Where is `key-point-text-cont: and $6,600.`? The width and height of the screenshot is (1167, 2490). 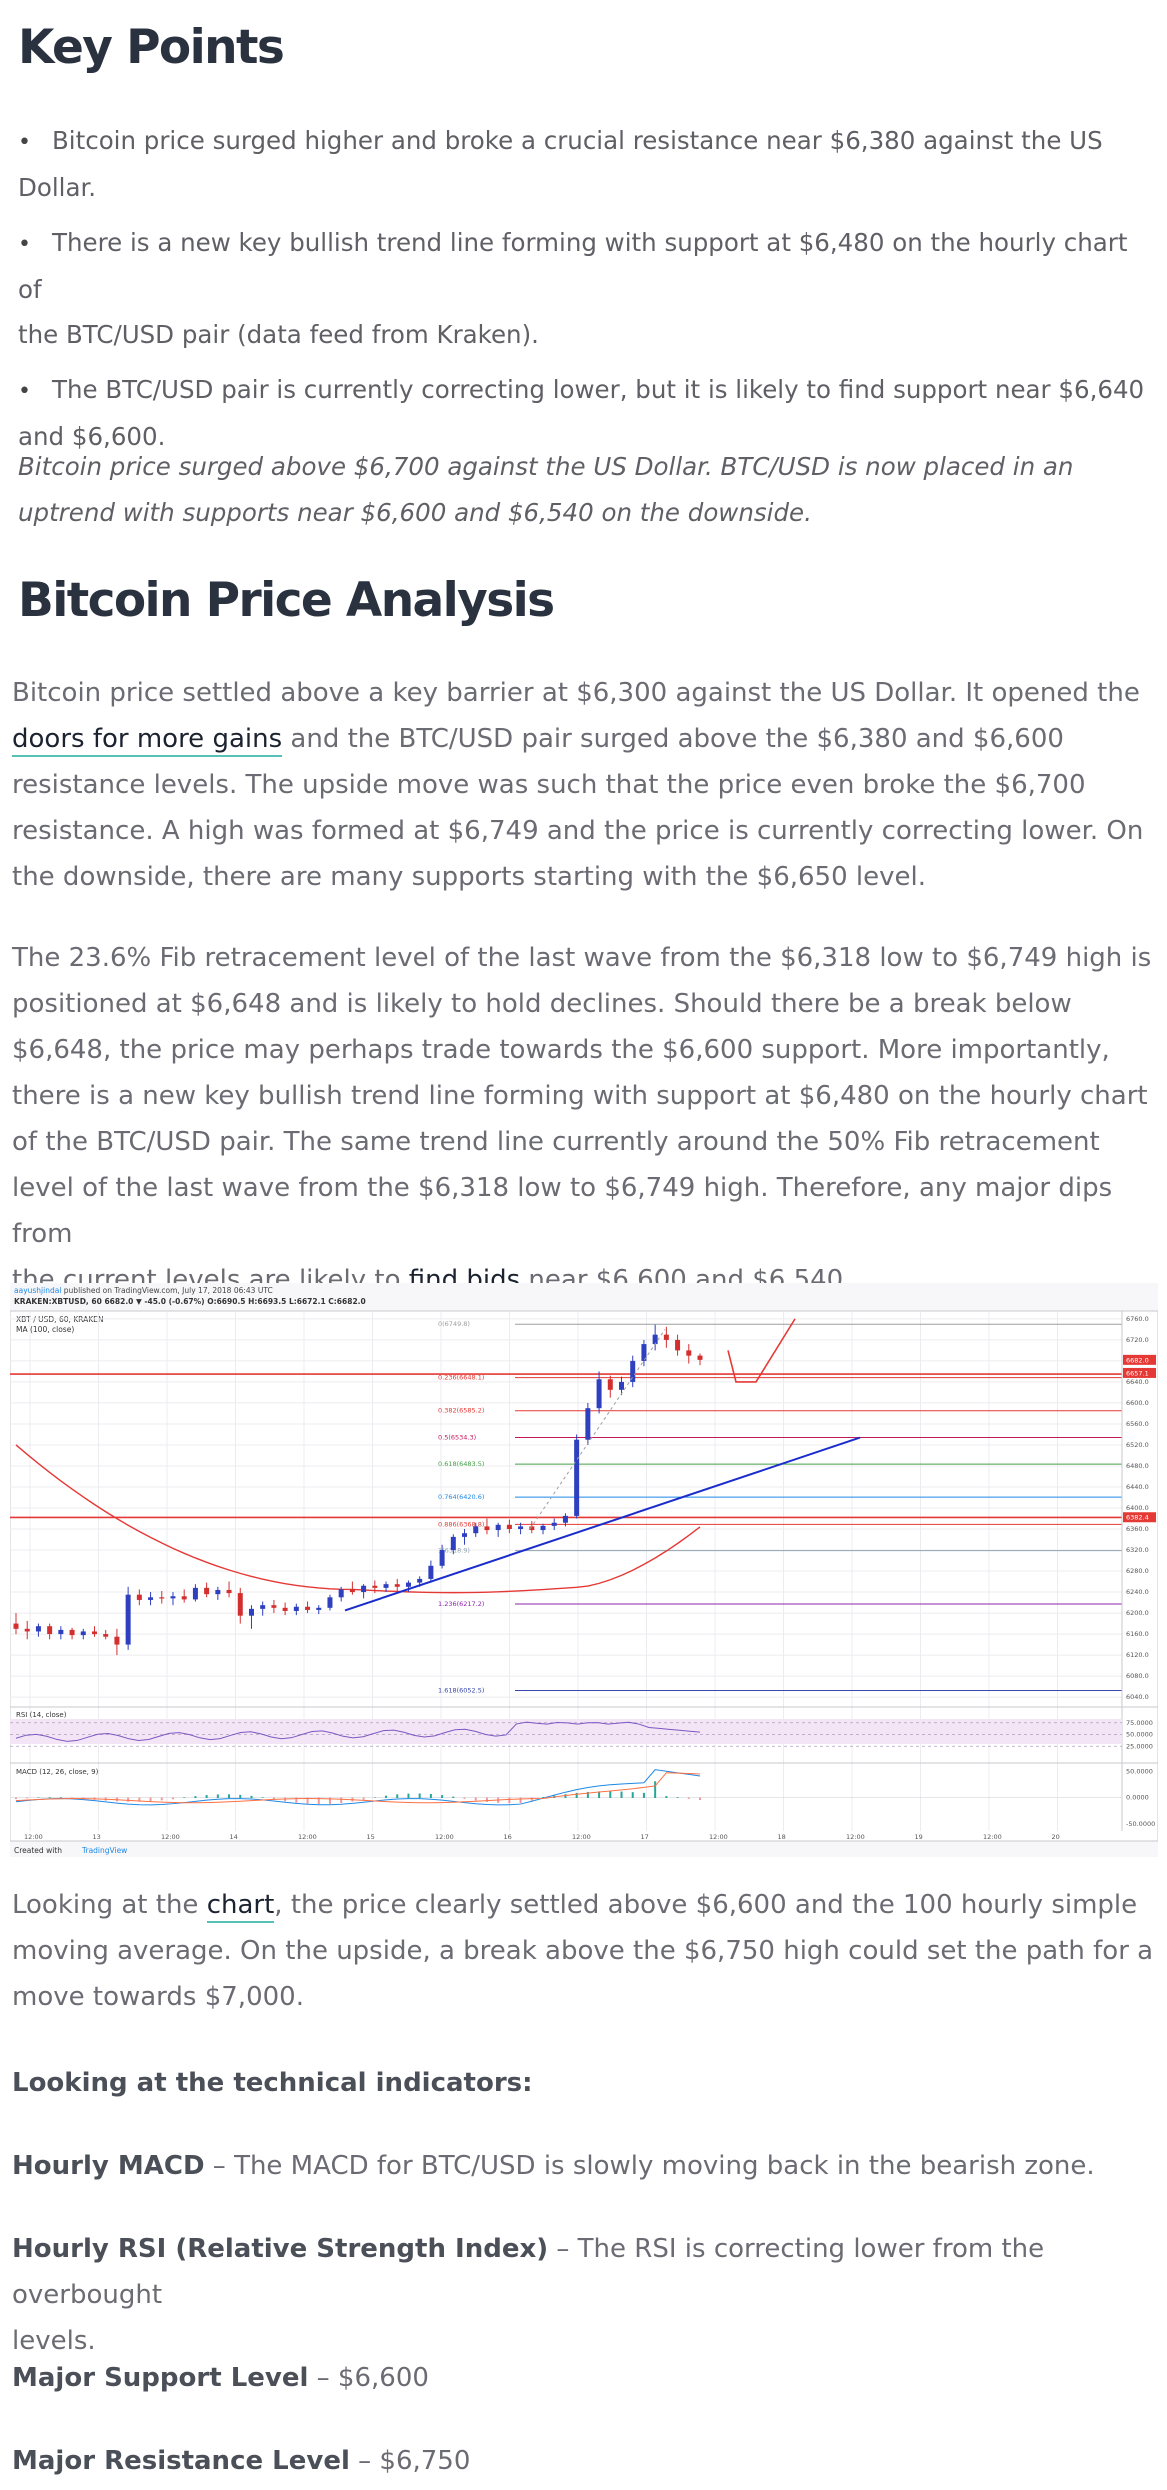 key-point-text-cont: and $6,600. is located at coordinates (92, 436).